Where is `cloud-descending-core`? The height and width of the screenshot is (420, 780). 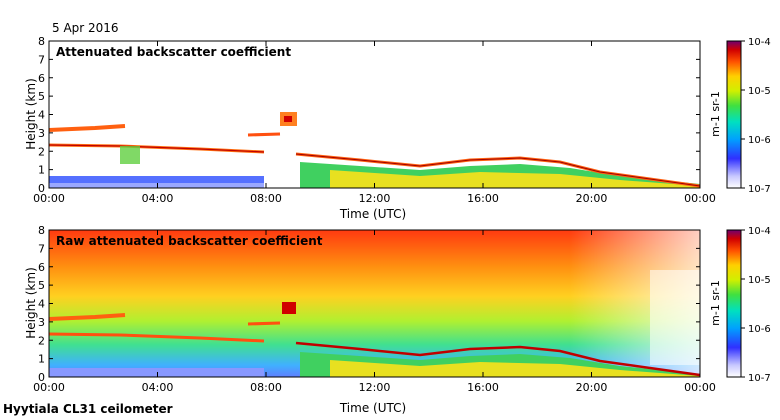
cloud-descending-core is located at coordinates (497, 170).